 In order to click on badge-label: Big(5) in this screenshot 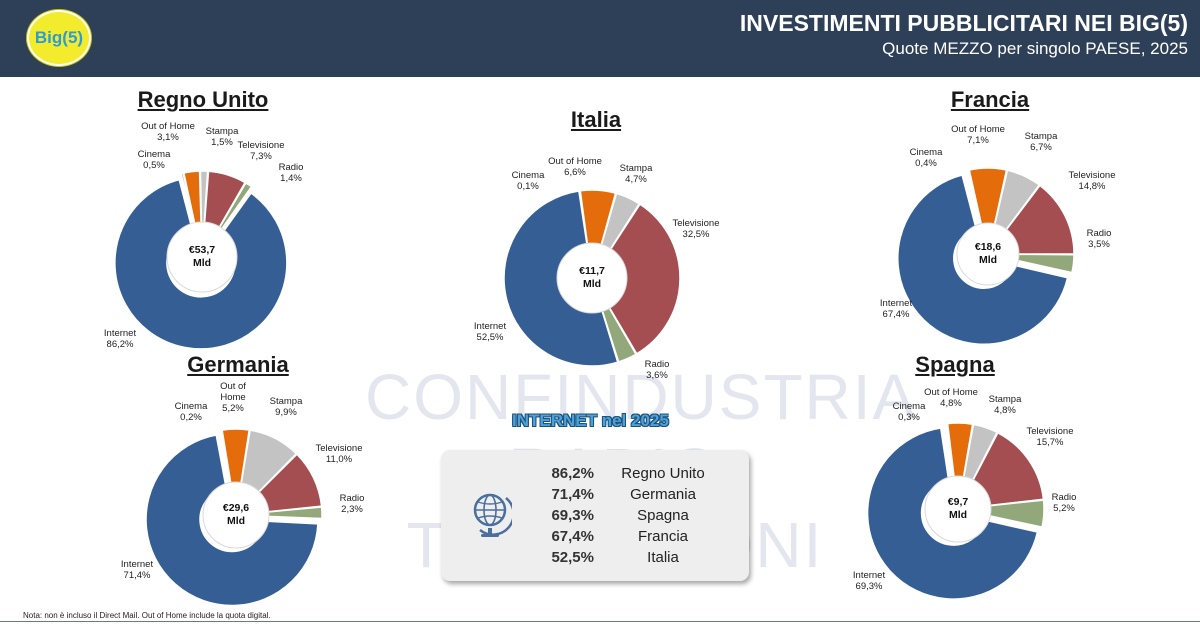, I will do `click(59, 37)`.